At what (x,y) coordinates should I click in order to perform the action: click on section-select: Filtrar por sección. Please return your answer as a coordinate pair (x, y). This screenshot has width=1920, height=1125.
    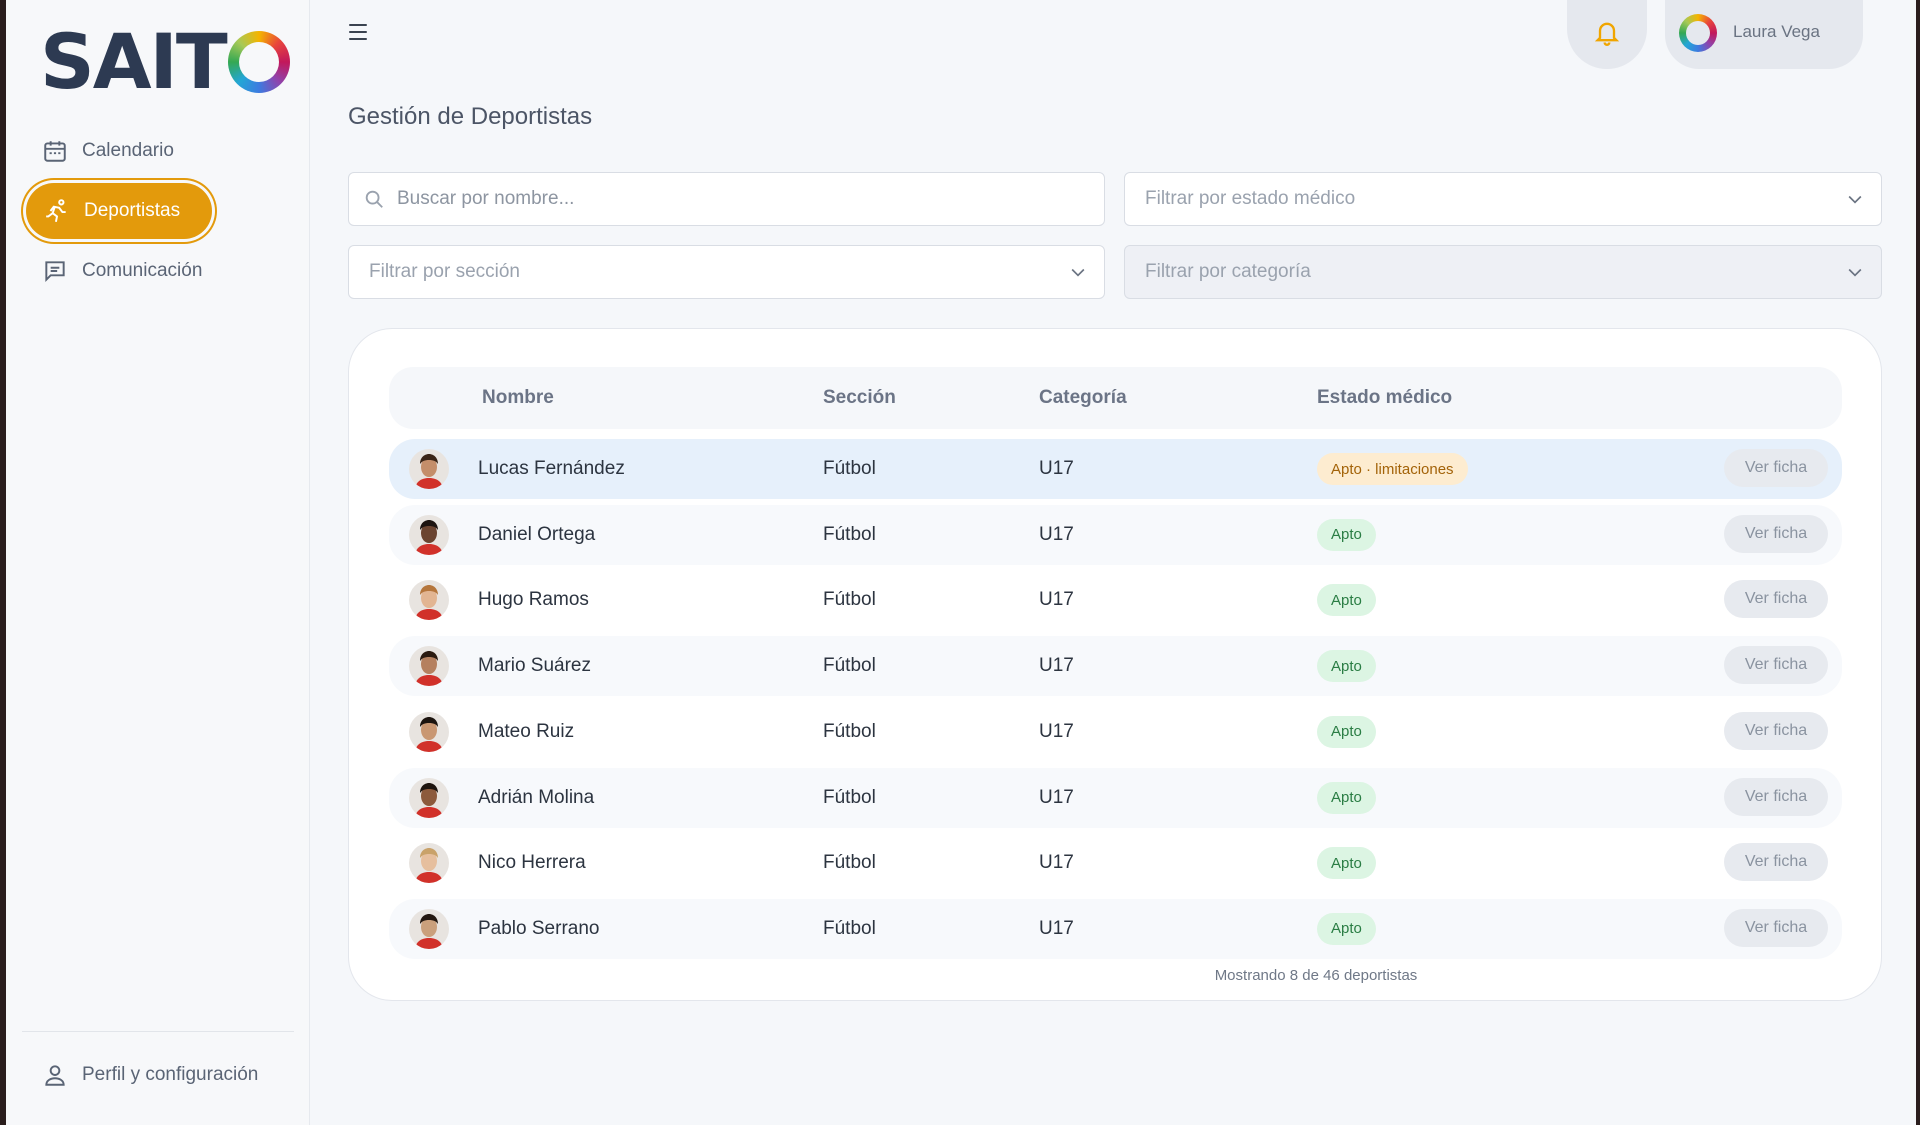
    Looking at the image, I should click on (726, 272).